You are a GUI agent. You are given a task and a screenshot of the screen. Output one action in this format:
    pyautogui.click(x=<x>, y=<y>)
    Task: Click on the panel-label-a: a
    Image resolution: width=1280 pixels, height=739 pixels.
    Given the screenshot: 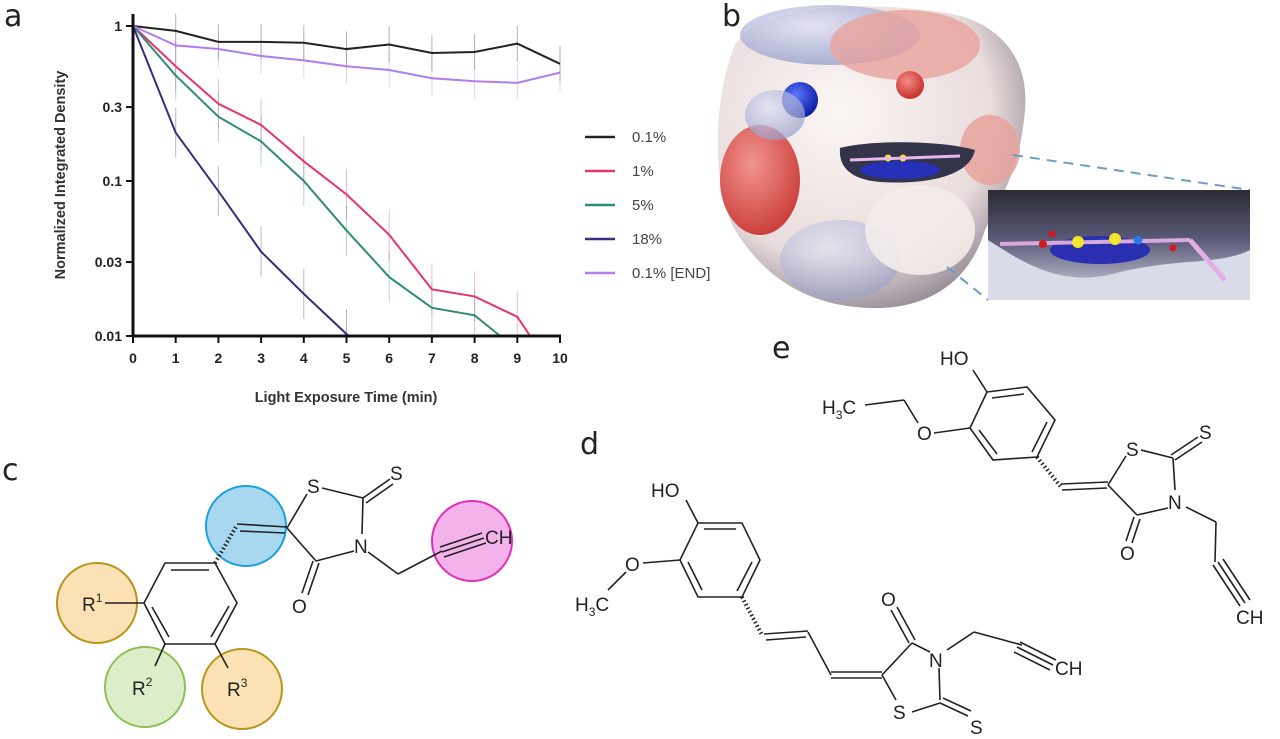 What is the action you would take?
    pyautogui.click(x=13, y=17)
    